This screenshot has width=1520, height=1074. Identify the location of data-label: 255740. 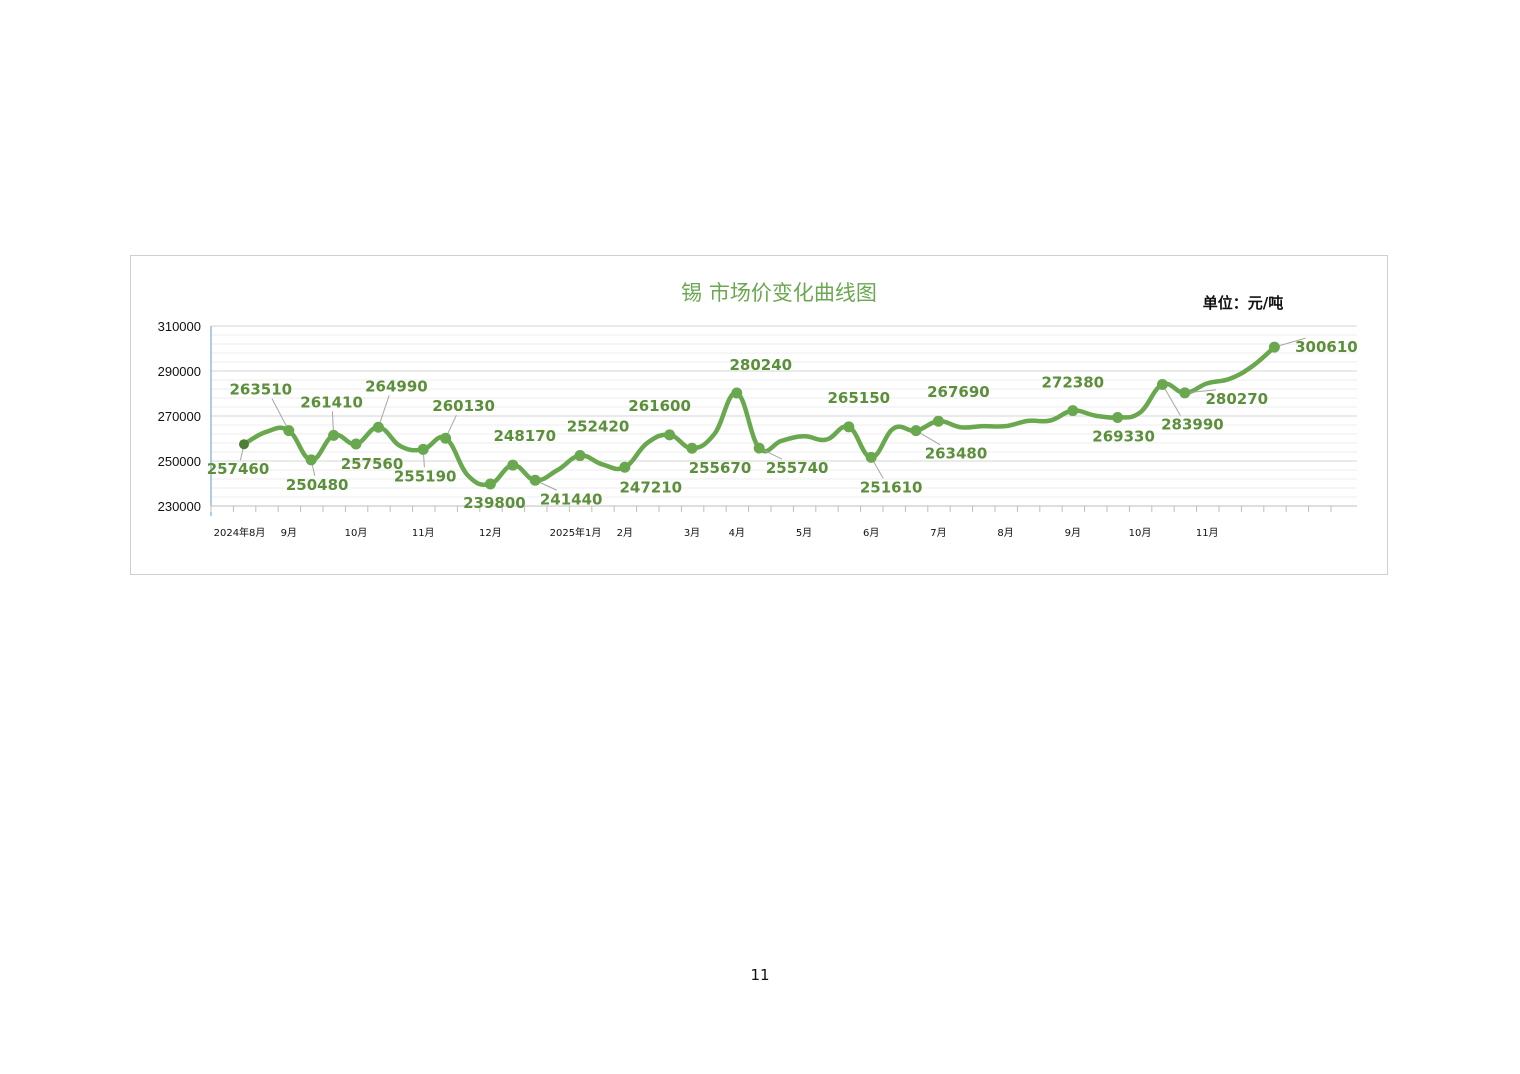
(797, 468).